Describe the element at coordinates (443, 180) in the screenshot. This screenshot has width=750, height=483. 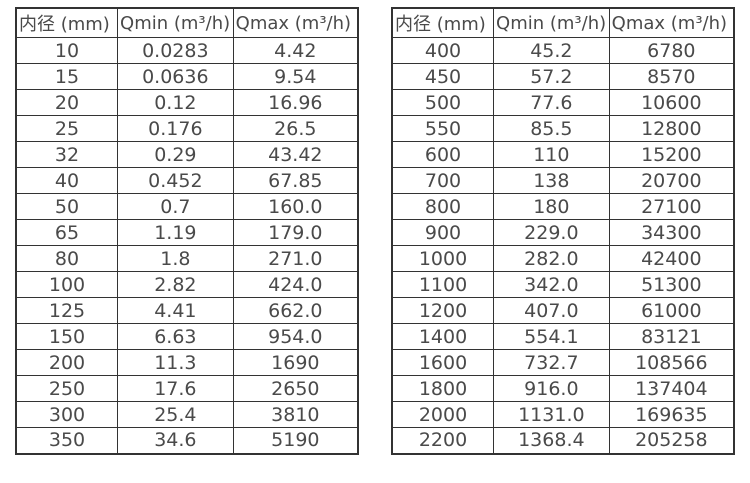
I see `diameter-cell: 700` at that location.